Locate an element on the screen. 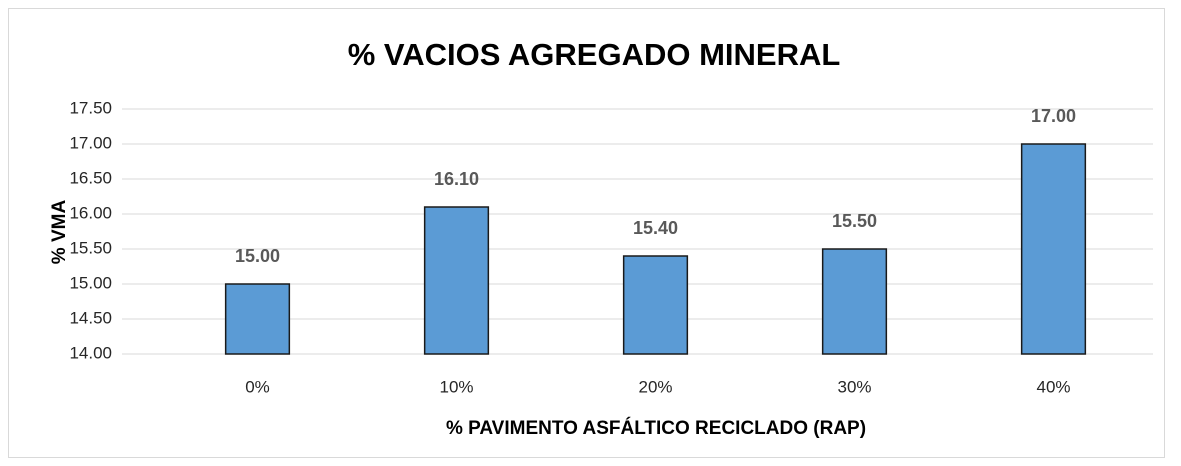 The image size is (1181, 466). x-tick-label: 40% is located at coordinates (1053, 386).